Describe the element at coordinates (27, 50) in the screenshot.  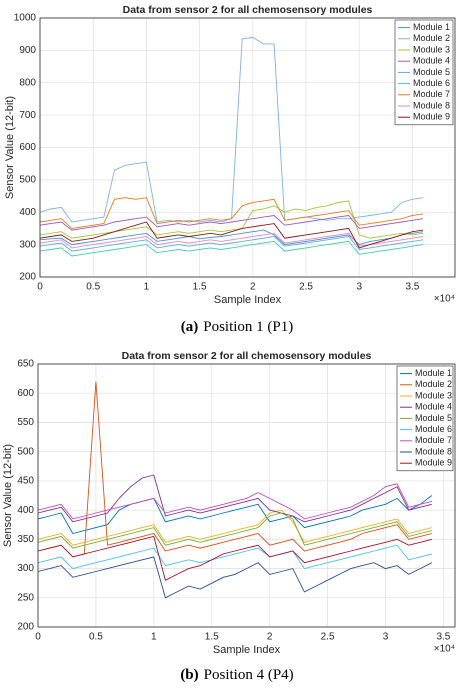
I see `y-tick-label: 900` at that location.